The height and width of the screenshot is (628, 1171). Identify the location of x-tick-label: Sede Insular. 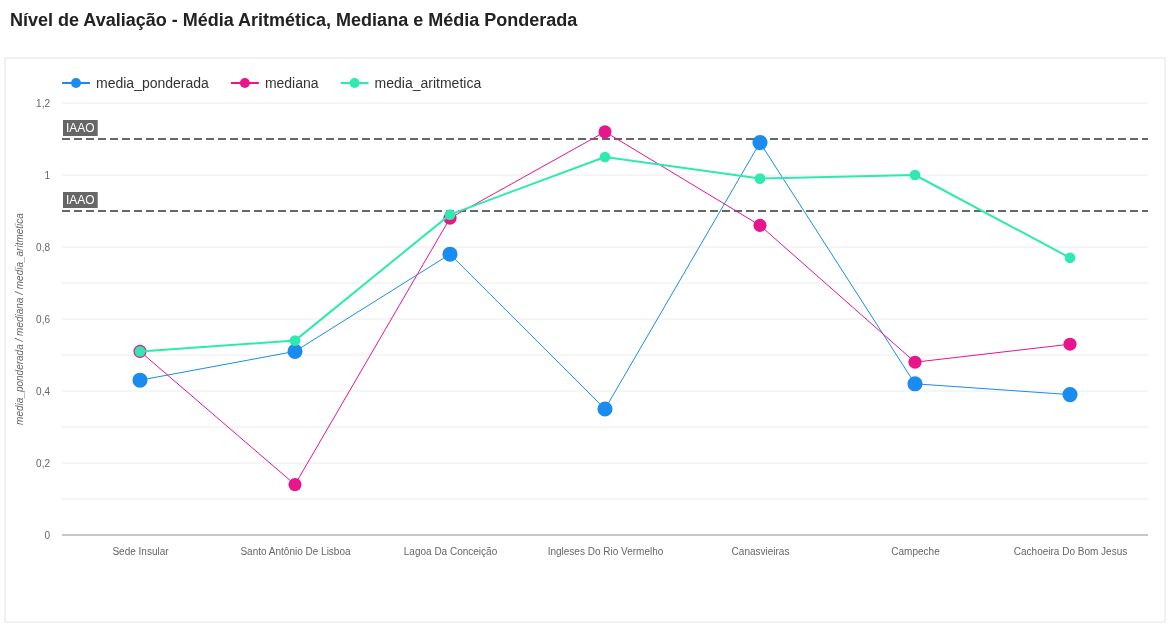
(141, 552).